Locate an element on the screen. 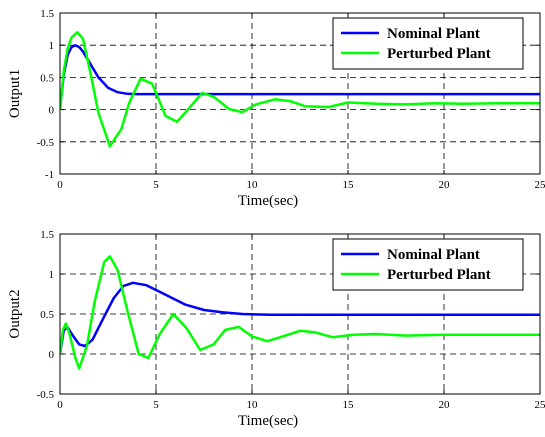 Image resolution: width=545 pixels, height=437 pixels. y-axis-label: Output2 is located at coordinates (15, 313).